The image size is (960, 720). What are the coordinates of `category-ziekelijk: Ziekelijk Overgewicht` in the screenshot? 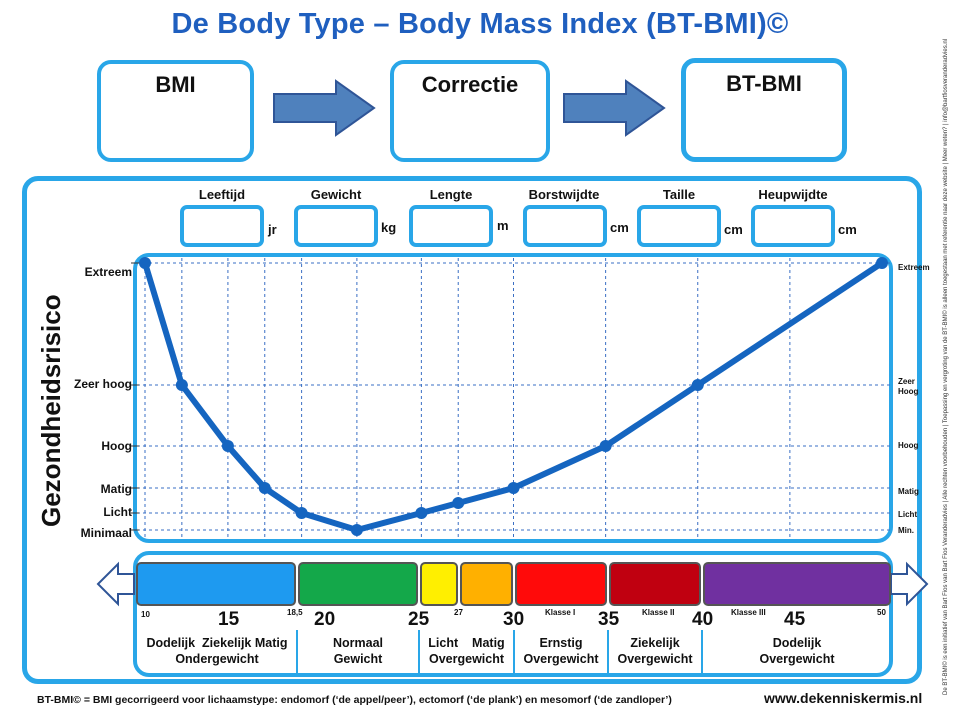 It's located at (655, 651).